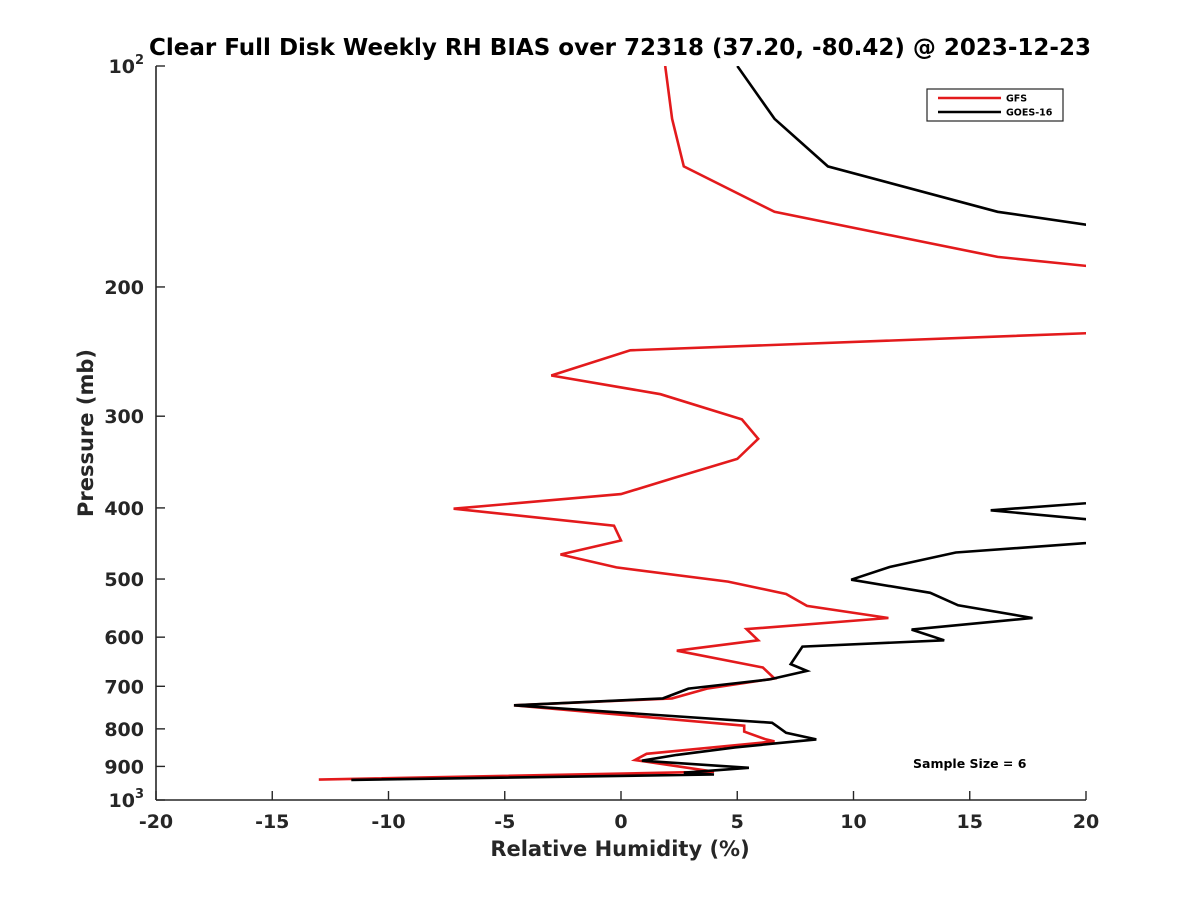 This screenshot has height=900, width=1200. I want to click on y-tick-label: 10³, so click(127, 799).